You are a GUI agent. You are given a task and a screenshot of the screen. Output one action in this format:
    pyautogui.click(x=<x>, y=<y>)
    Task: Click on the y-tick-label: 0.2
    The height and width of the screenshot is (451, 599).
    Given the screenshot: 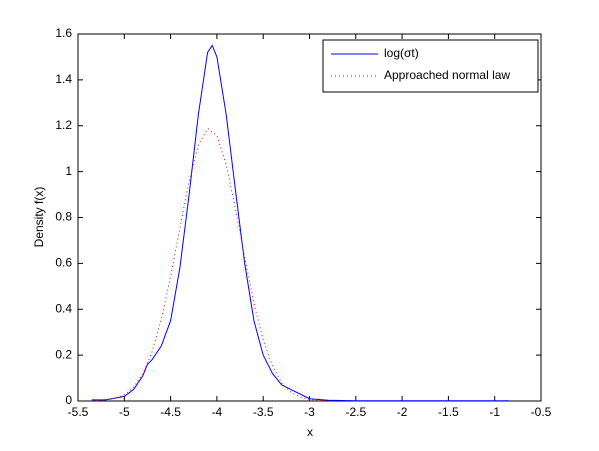 What is the action you would take?
    pyautogui.click(x=63, y=354)
    